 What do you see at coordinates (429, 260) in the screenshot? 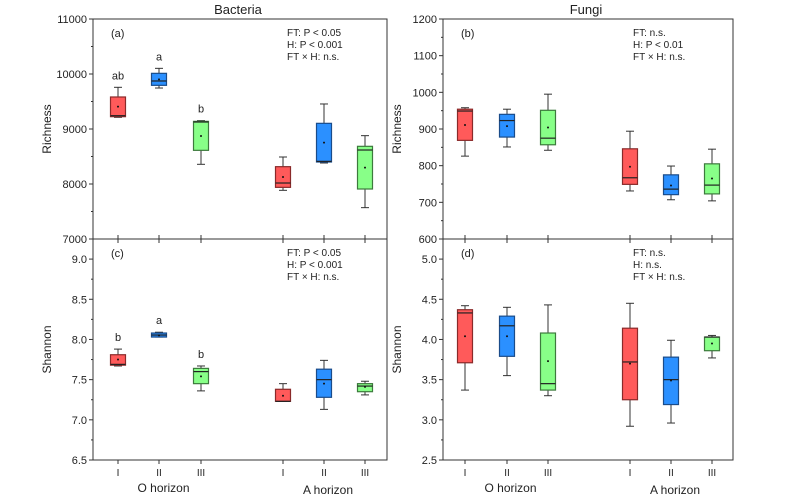
I see `y-tick-label: 5.0` at bounding box center [429, 260].